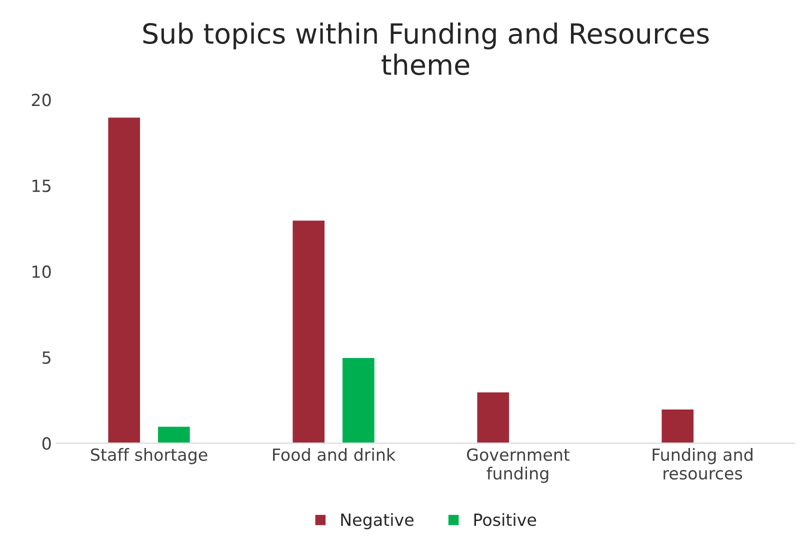 This screenshot has height=554, width=811. I want to click on y-tick-label: 10, so click(41, 271).